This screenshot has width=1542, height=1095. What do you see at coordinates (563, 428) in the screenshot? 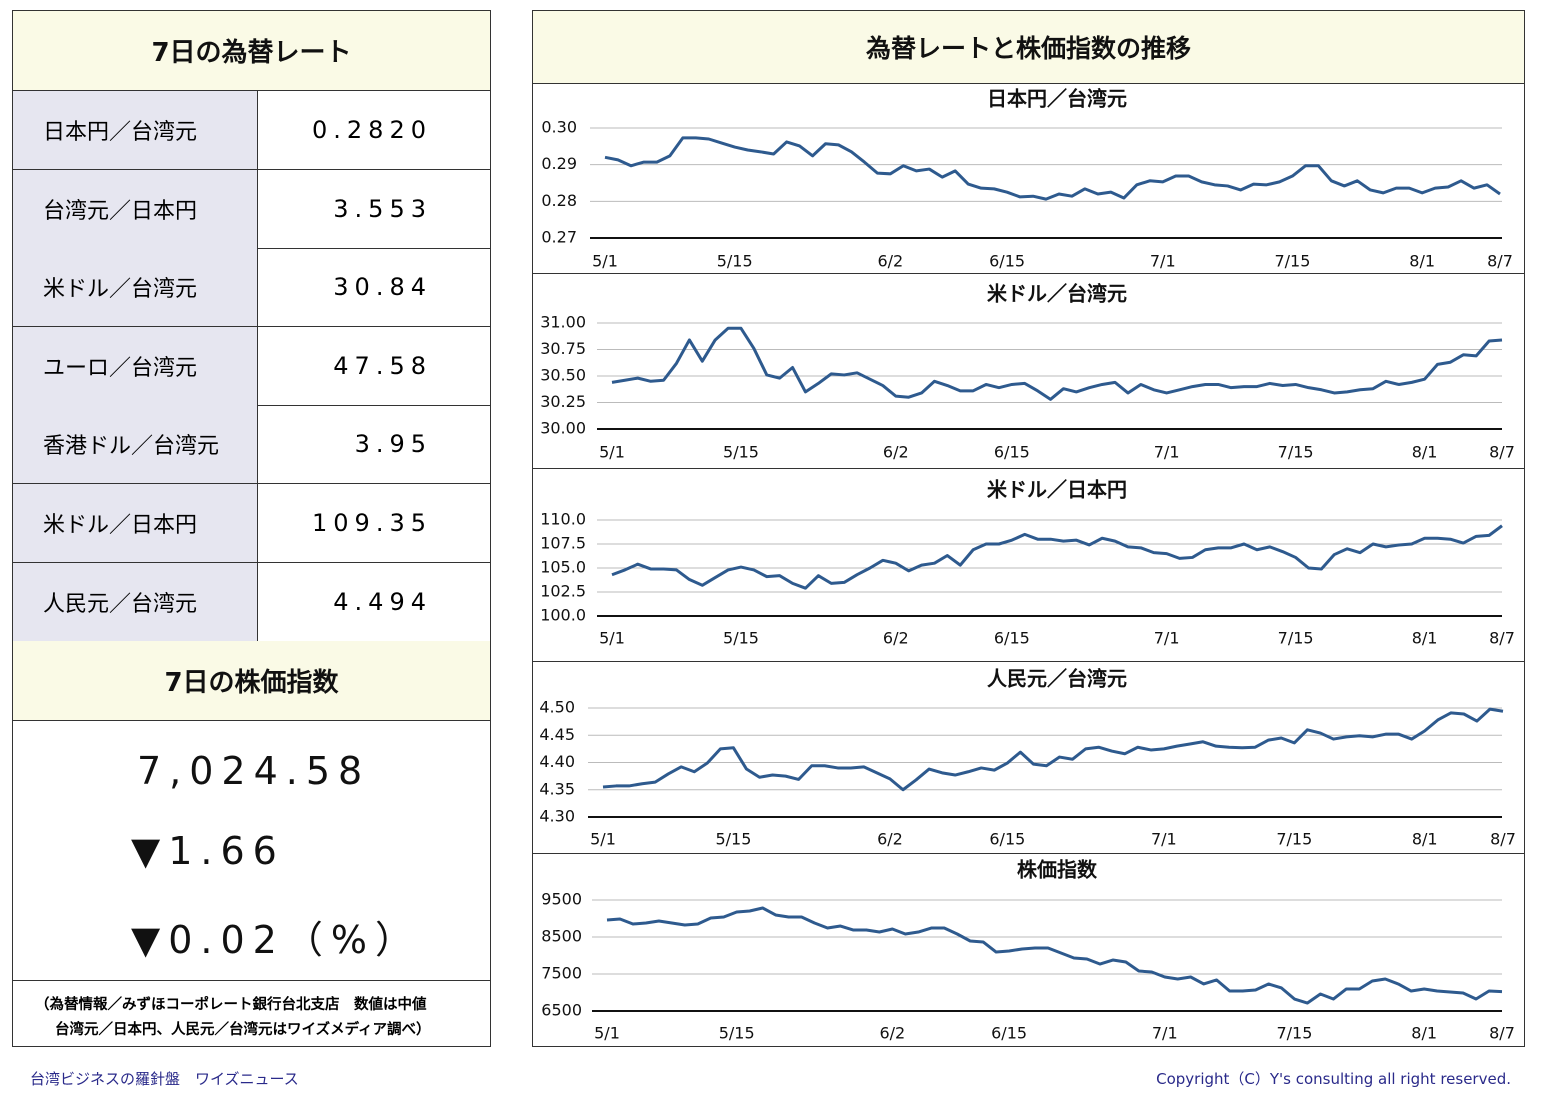
I see `y-tick-label: 30.00` at bounding box center [563, 428].